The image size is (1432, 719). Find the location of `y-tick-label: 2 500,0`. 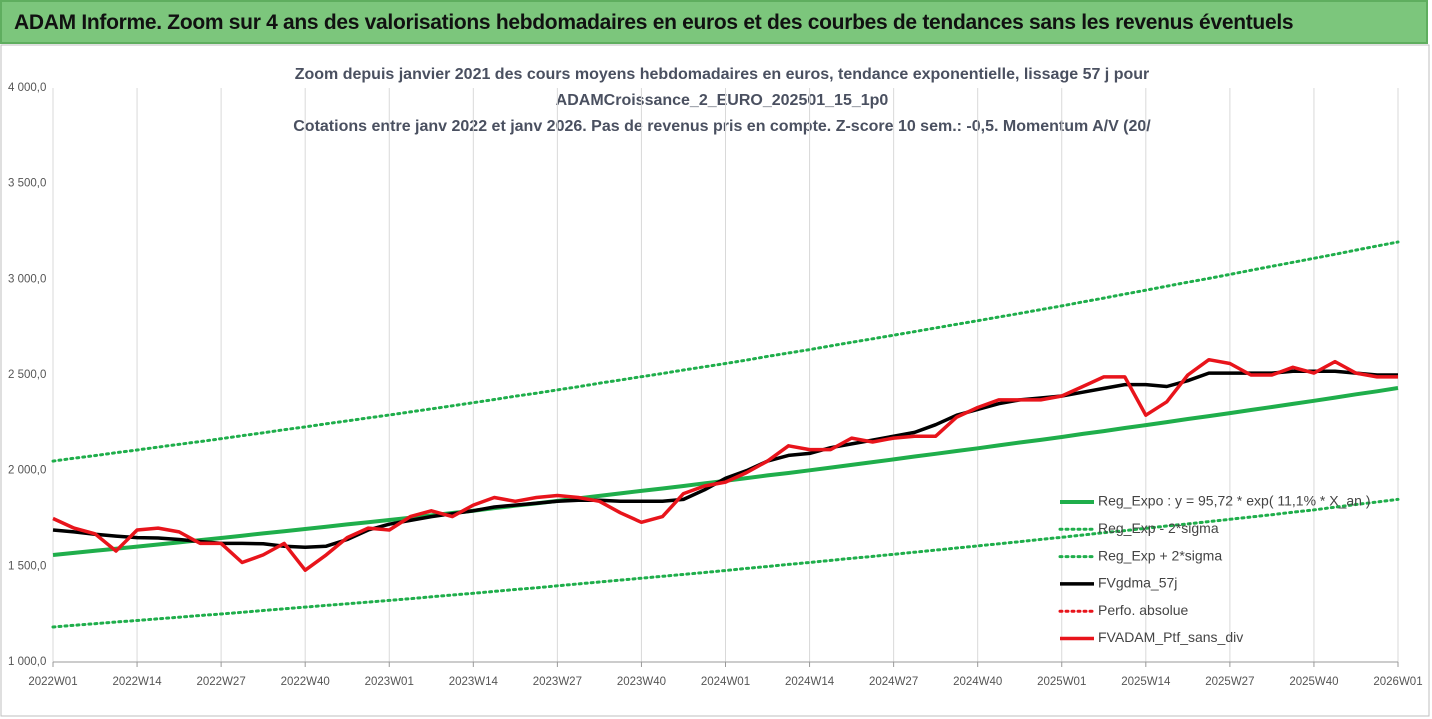

y-tick-label: 2 500,0 is located at coordinates (27, 375).